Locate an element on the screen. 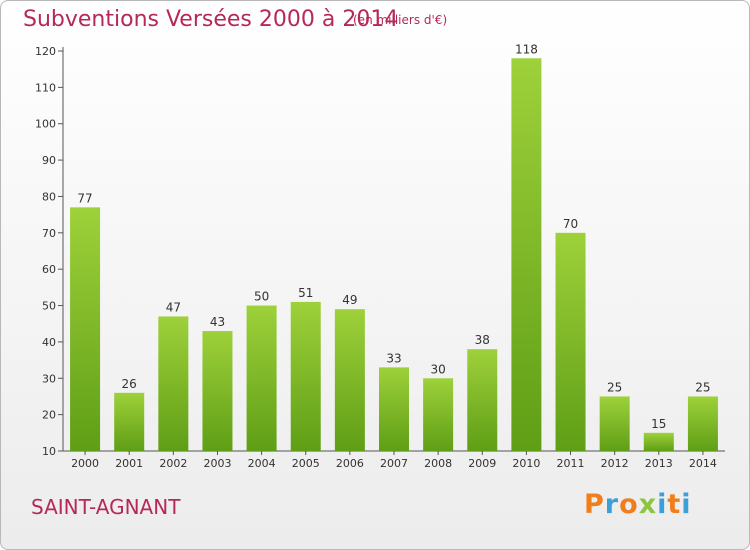 The width and height of the screenshot is (750, 550). bar-2010 is located at coordinates (526, 254).